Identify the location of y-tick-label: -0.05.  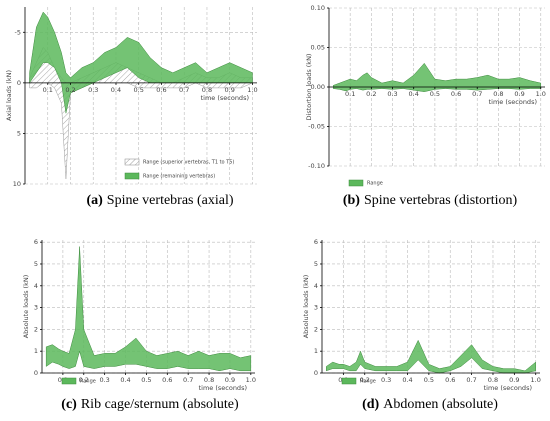
(316, 127).